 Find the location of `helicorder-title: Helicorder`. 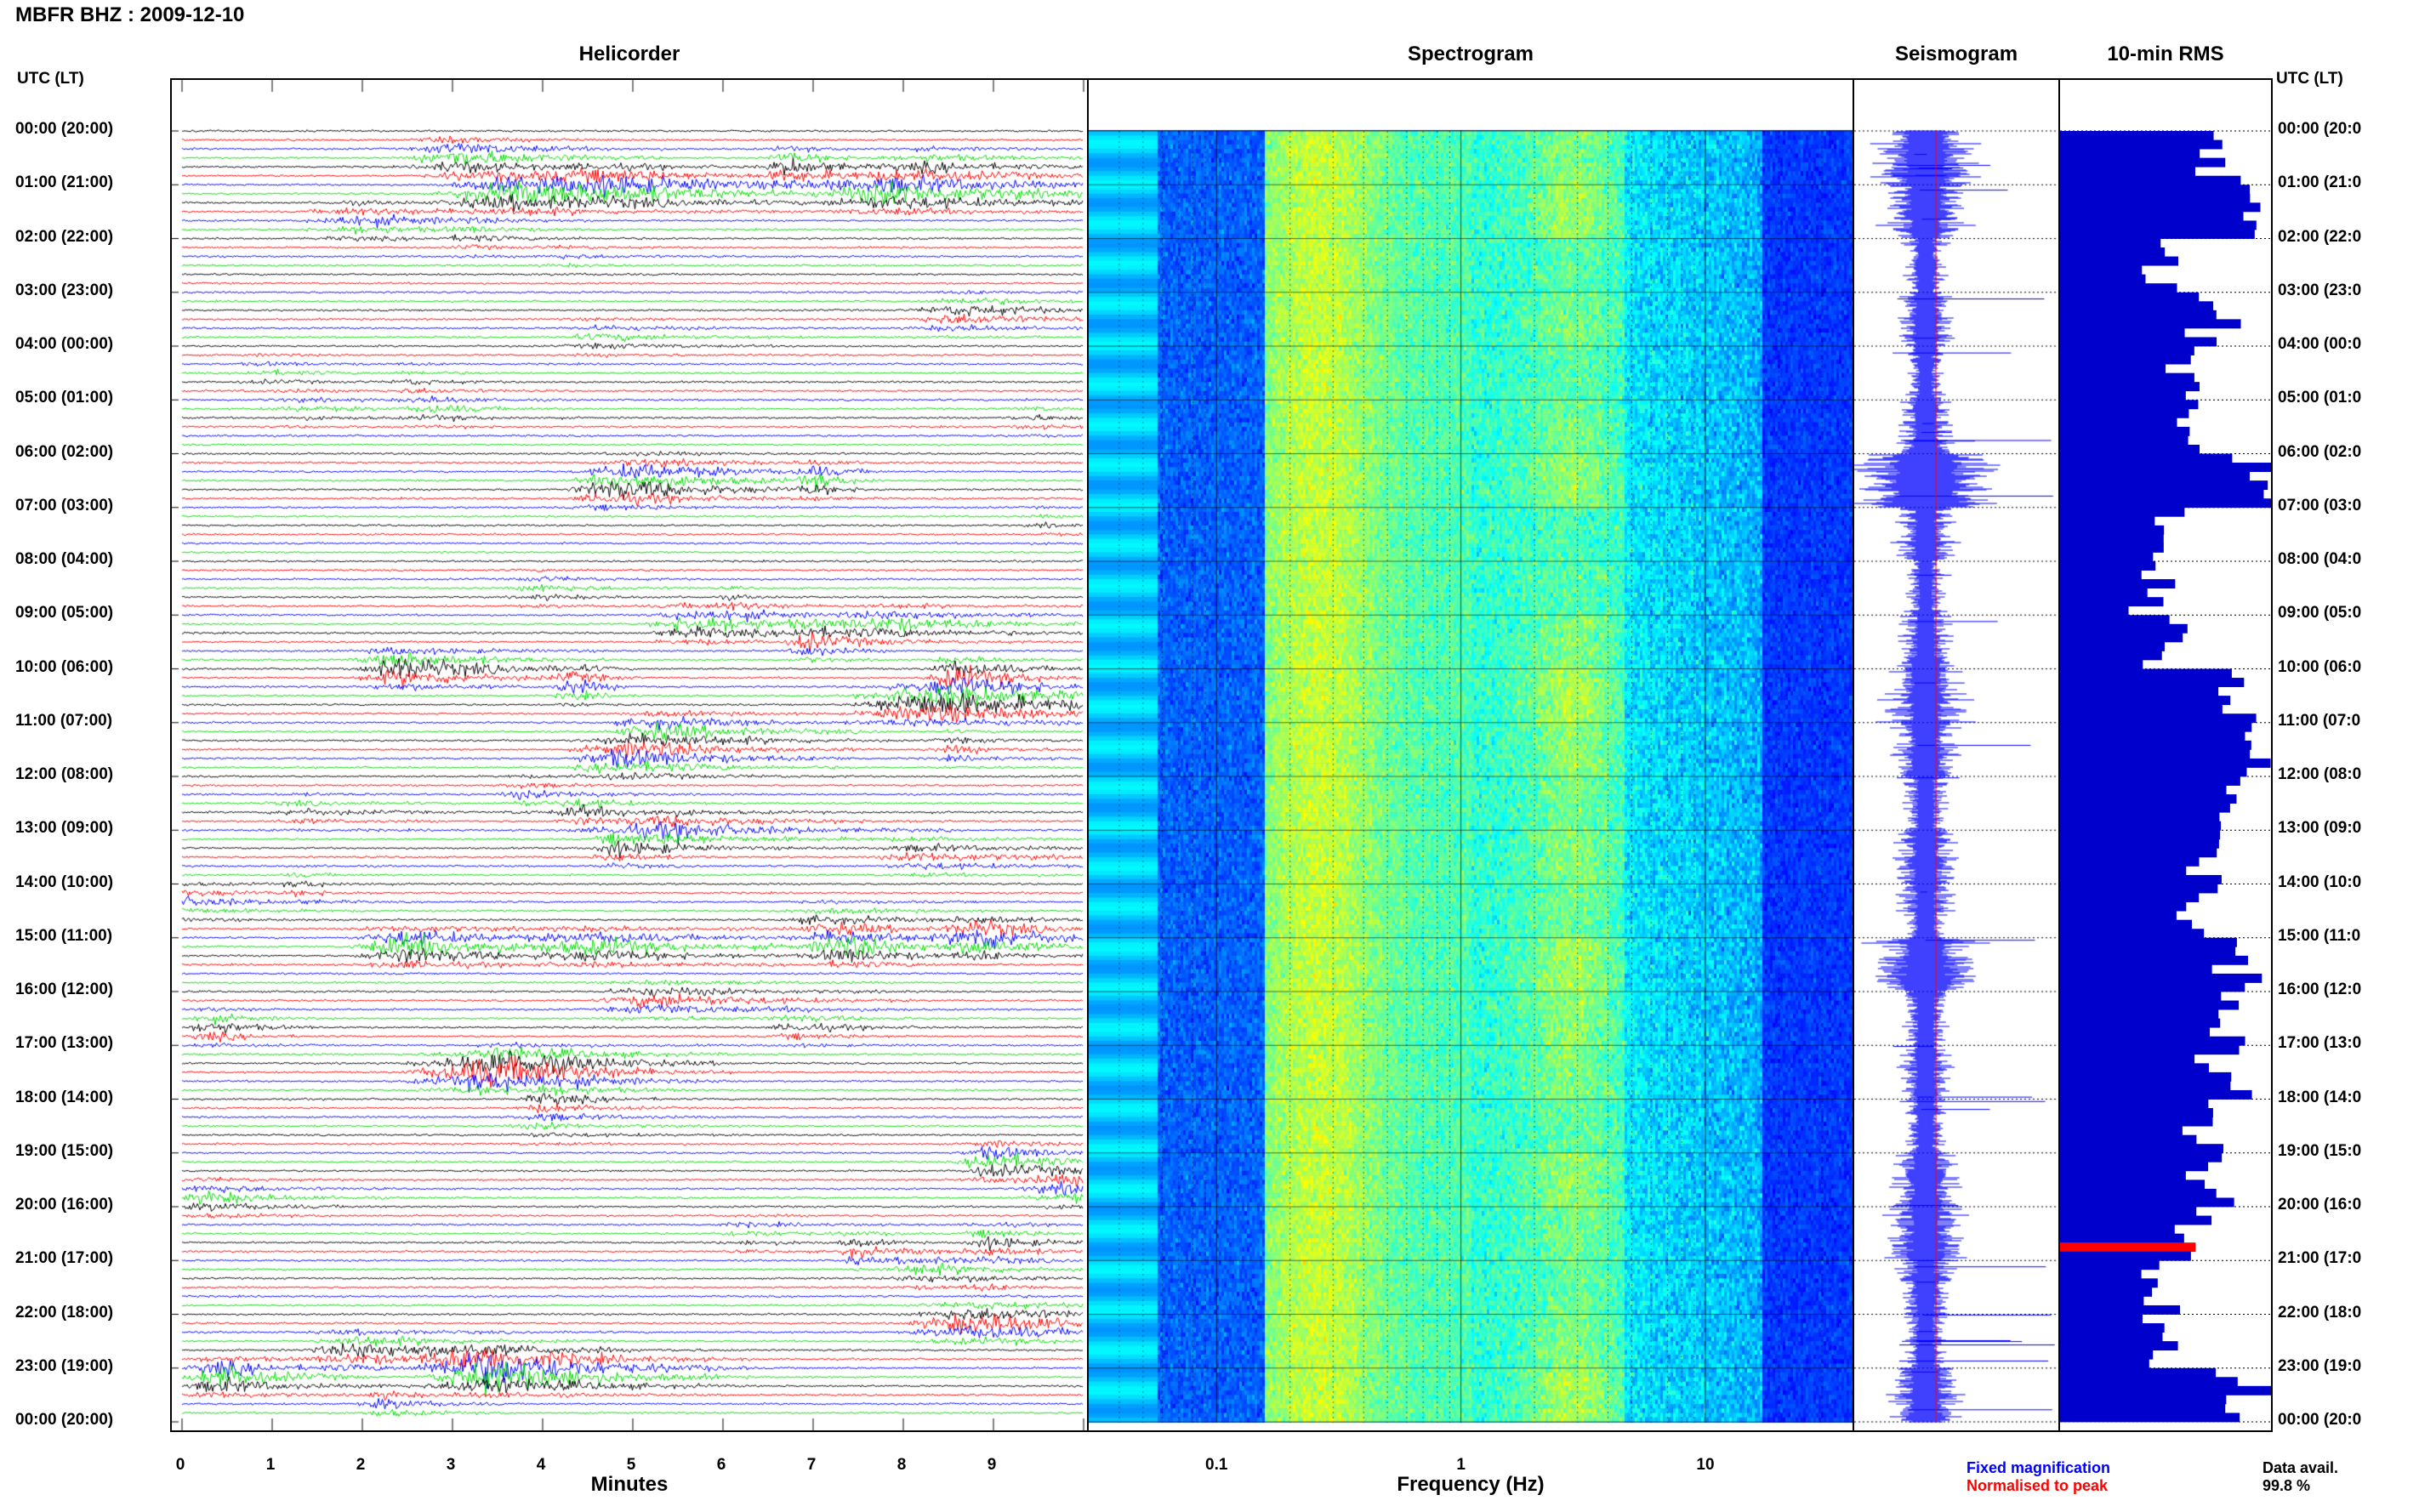

helicorder-title: Helicorder is located at coordinates (629, 54).